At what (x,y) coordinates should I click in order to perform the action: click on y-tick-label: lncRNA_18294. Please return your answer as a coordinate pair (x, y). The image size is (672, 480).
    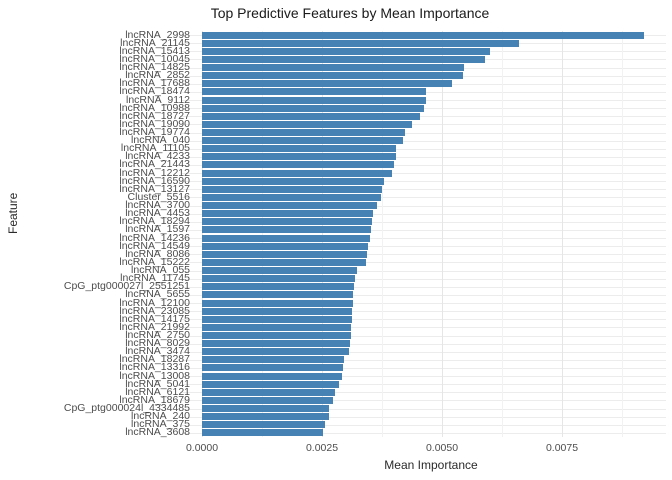
    Looking at the image, I should click on (154, 221).